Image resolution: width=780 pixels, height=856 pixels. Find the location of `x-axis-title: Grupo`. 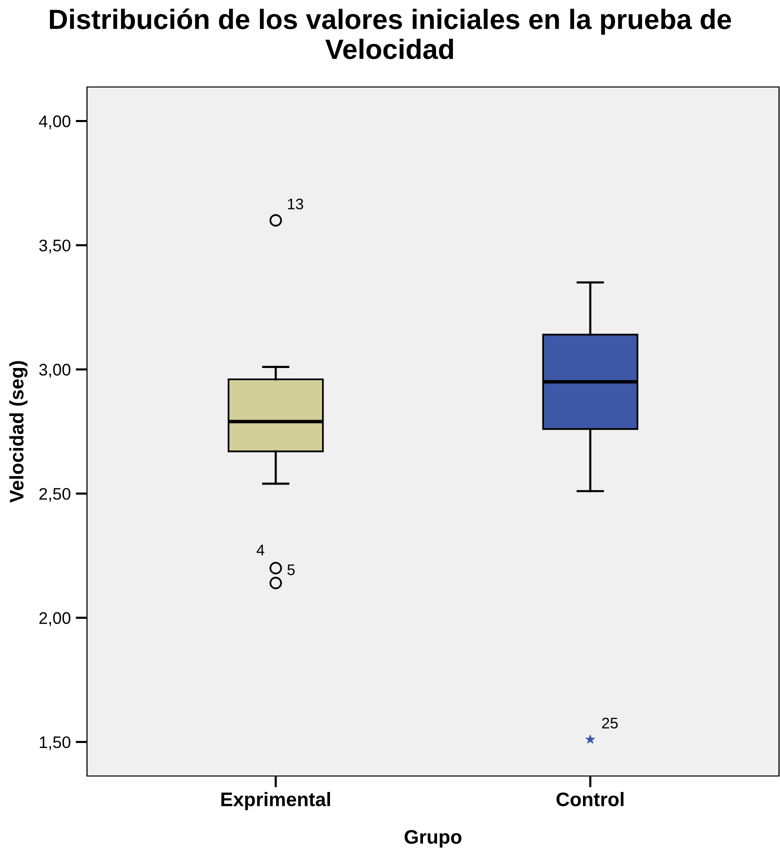

x-axis-title: Grupo is located at coordinates (433, 839).